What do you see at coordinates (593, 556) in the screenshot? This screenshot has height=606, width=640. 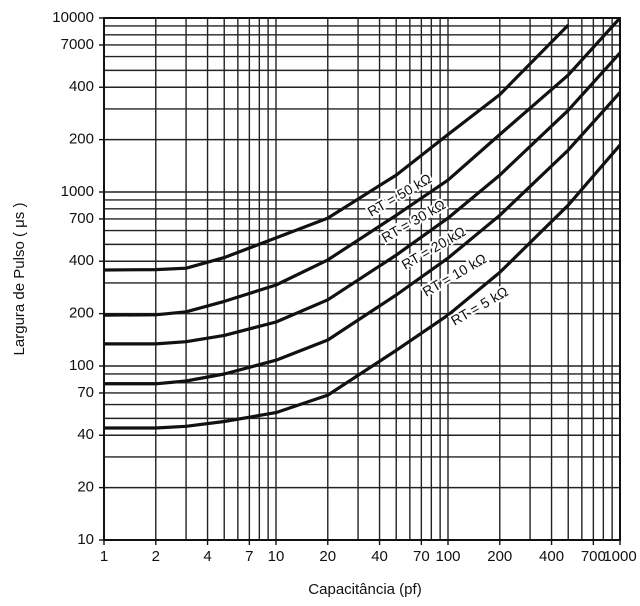 I see `x-tick-label: 700` at bounding box center [593, 556].